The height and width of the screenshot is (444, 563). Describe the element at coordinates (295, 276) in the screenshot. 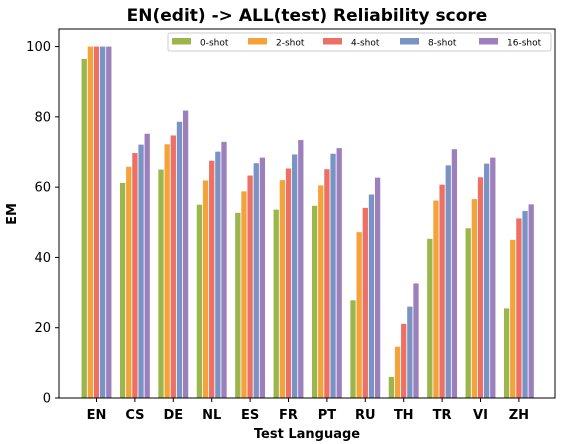

I see `bar-8-shot-FR` at that location.